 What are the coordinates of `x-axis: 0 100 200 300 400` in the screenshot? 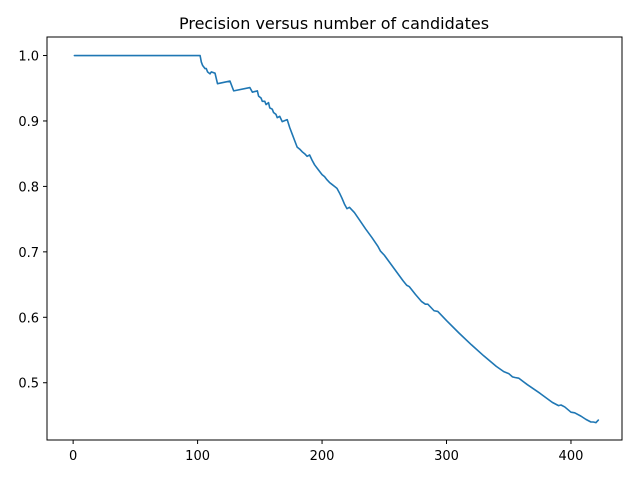 It's located at (326, 452).